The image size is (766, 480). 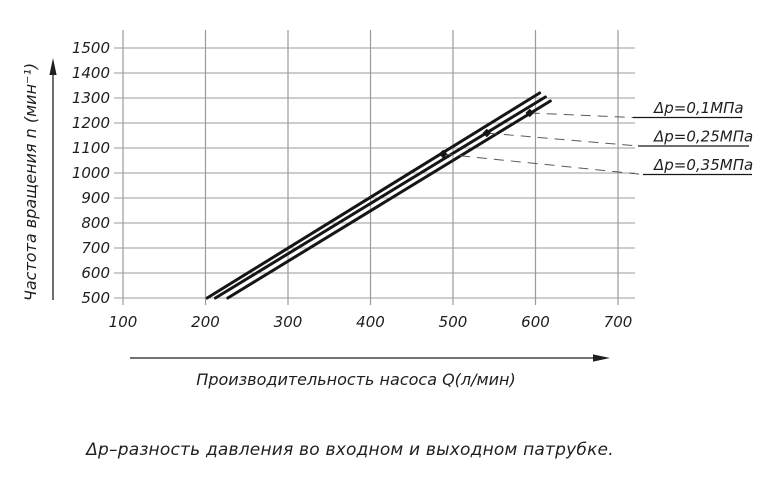 What do you see at coordinates (30, 182) in the screenshot?
I see `y-axis-label: Частота вращения n (мин⁻¹)` at bounding box center [30, 182].